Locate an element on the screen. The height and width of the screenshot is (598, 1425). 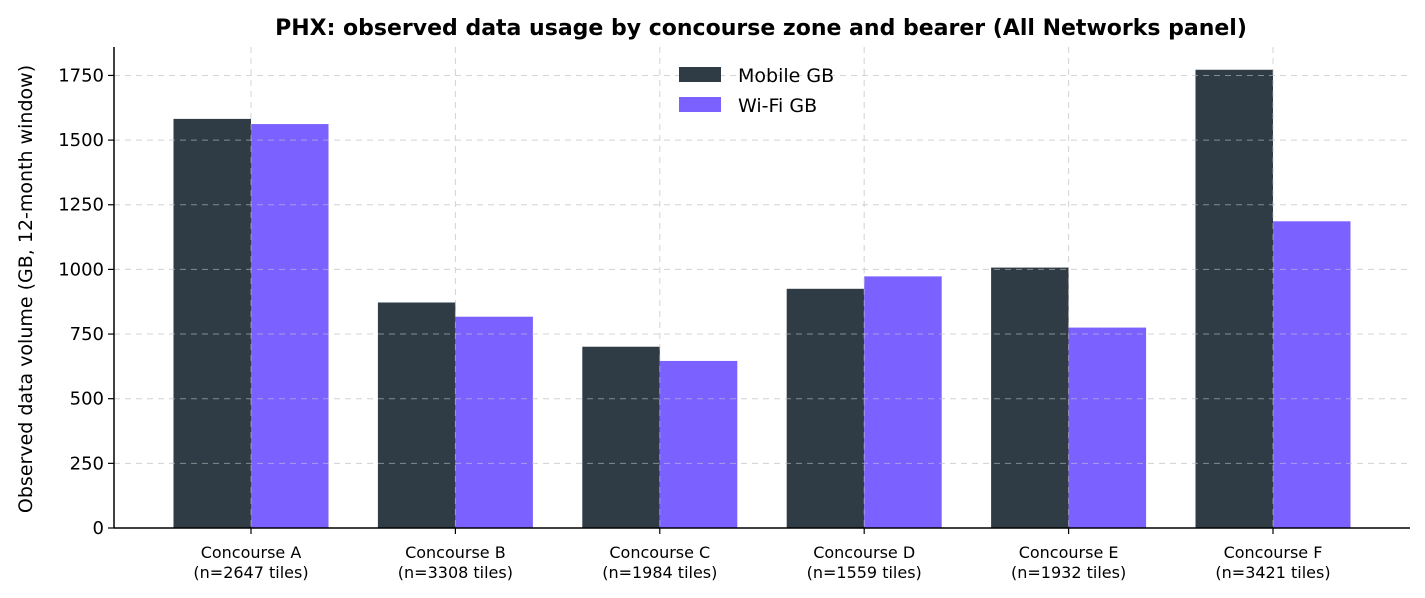
x-tick-sublabel: (n=1932 tiles) is located at coordinates (1068, 572).